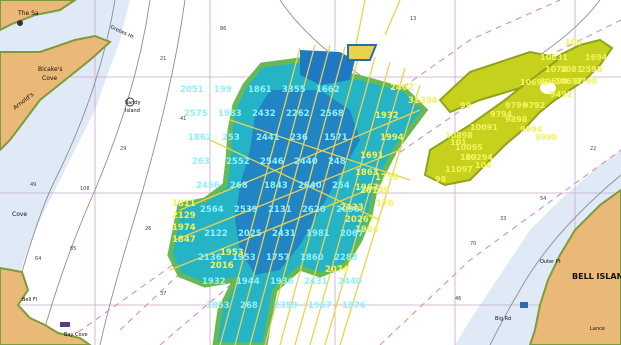  Describe the element at coordinates (163, 59) in the screenshot. I see `chart-depth-value: 21` at that location.